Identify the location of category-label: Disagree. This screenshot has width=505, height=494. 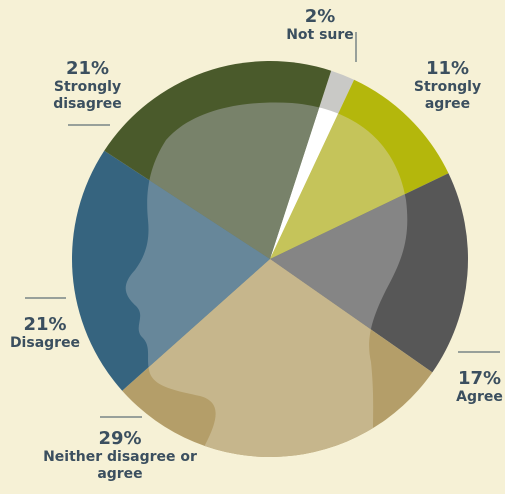
(45, 343).